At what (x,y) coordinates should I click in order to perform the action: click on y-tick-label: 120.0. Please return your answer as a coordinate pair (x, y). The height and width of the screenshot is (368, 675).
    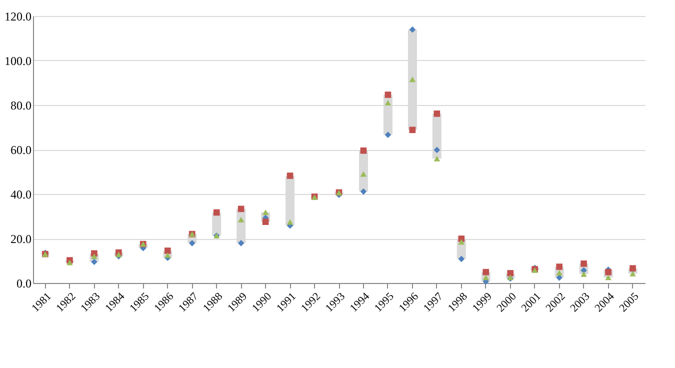
    Looking at the image, I should click on (18, 17).